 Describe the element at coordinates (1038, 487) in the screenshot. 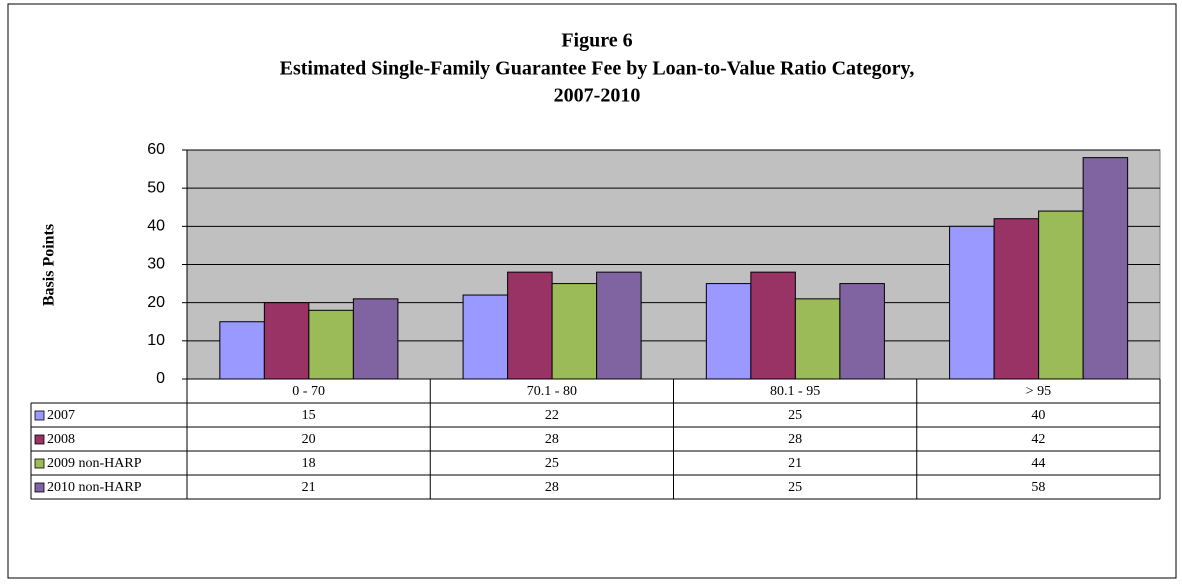

I see `table-value: 58` at that location.